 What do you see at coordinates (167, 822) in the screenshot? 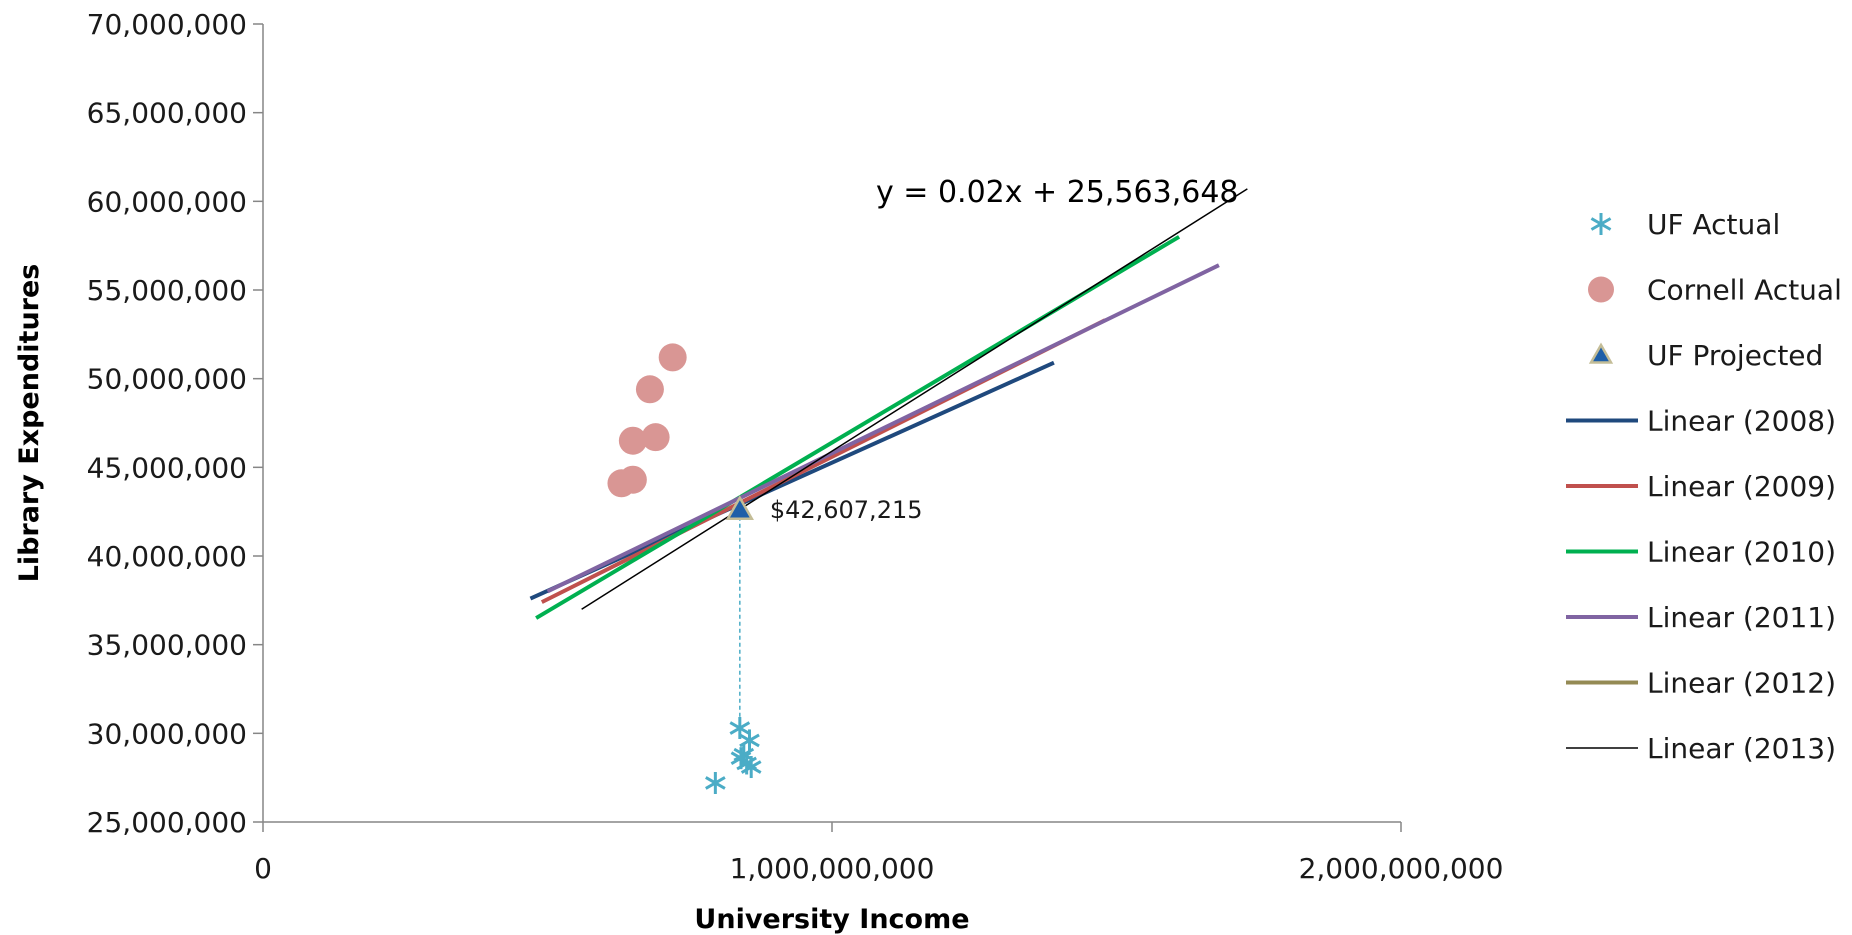
I see `y-tick-label: 25,000,000` at bounding box center [167, 822].